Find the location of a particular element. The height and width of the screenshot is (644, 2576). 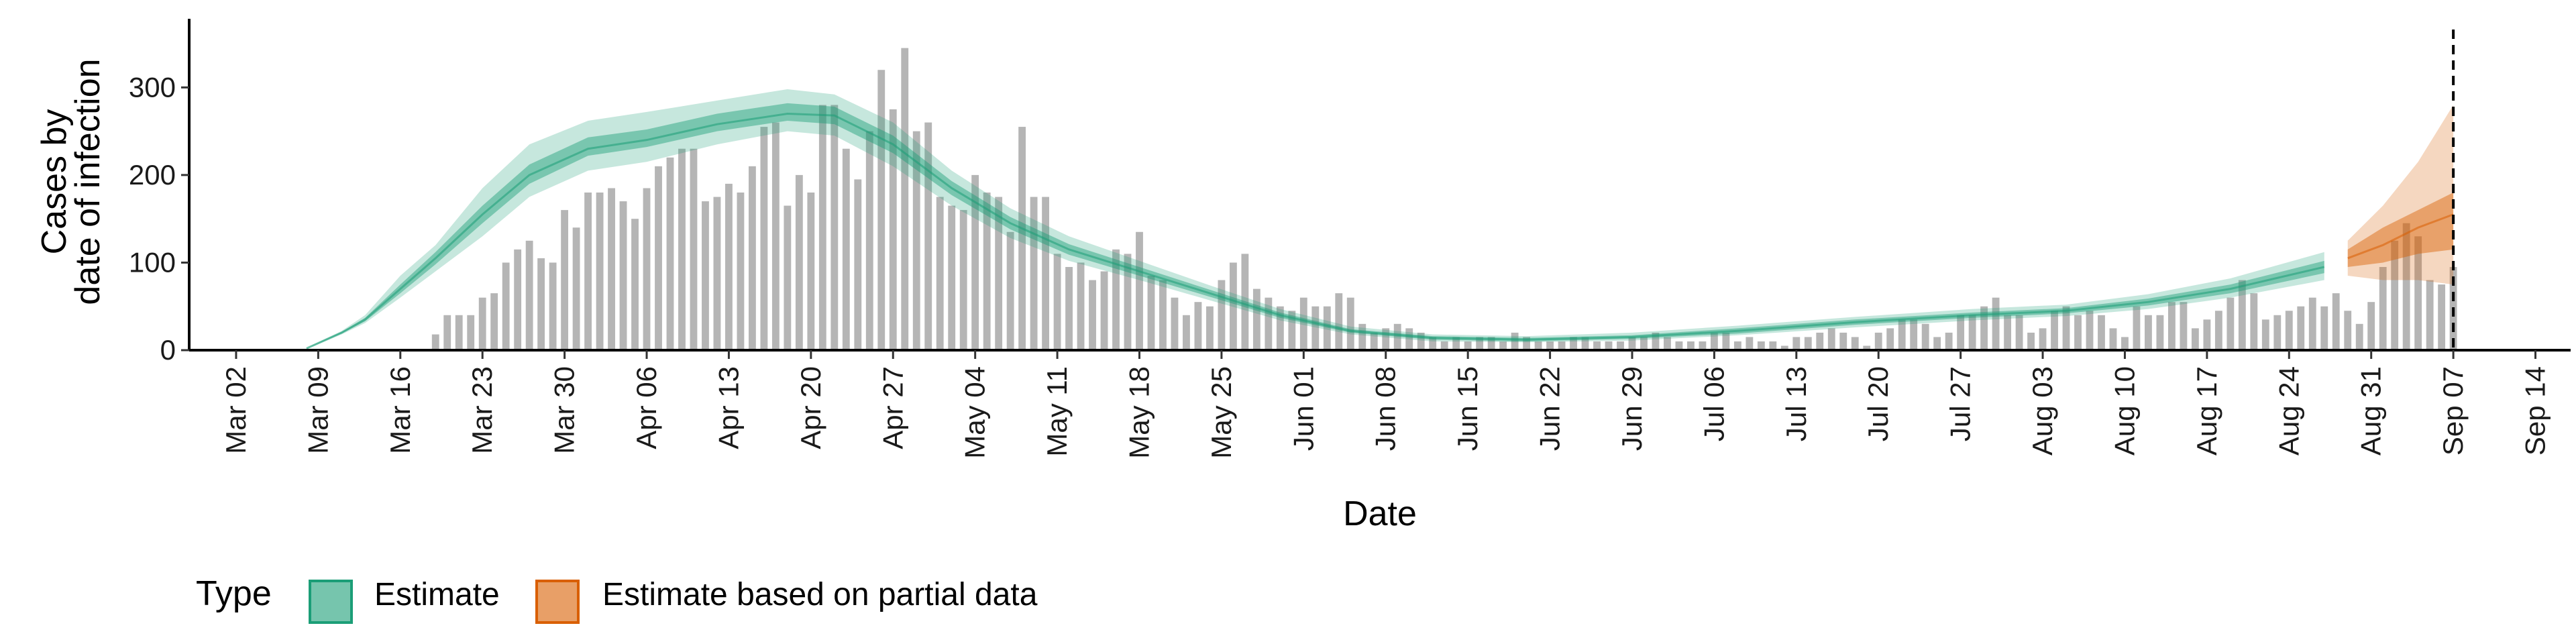

x-tick-label: Jul 20 is located at coordinates (1878, 403).